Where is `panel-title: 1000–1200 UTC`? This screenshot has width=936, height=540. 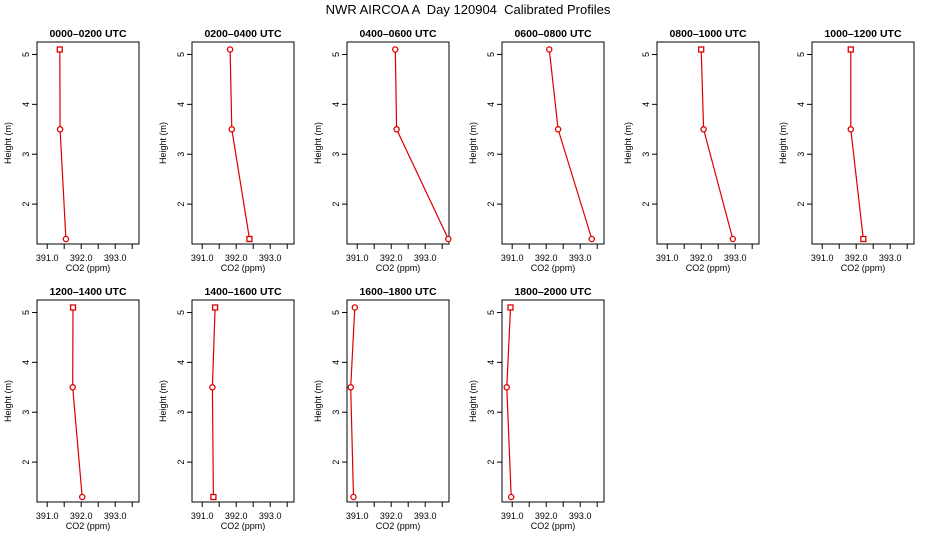
panel-title: 1000–1200 UTC is located at coordinates (862, 34).